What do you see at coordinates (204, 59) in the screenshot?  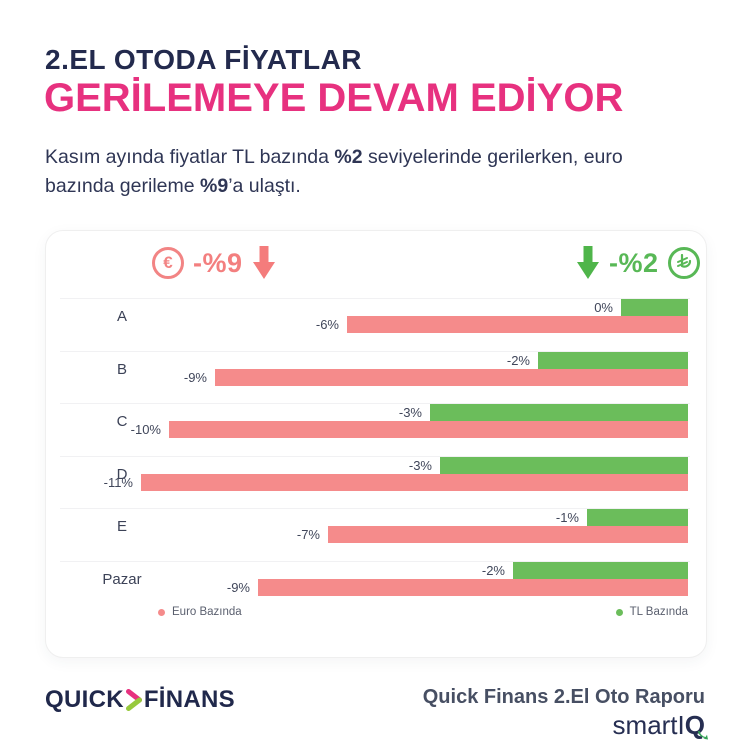 I see `page-title-line1: 2.EL OTODA FİYATLAR` at bounding box center [204, 59].